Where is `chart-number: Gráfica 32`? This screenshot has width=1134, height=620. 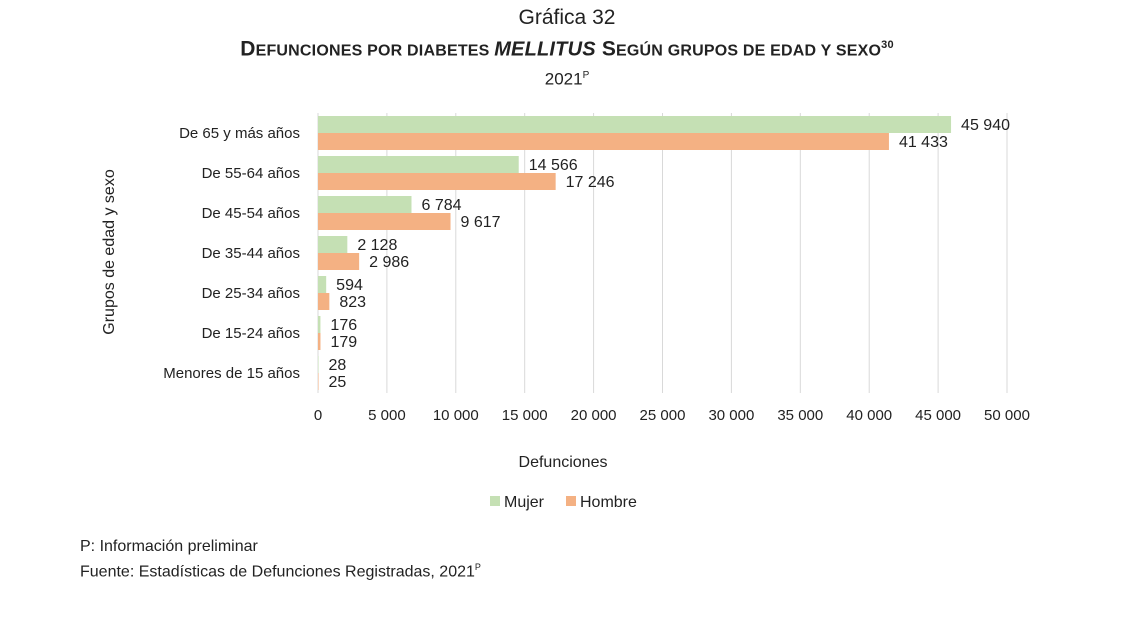 chart-number: Gráfica 32 is located at coordinates (567, 17).